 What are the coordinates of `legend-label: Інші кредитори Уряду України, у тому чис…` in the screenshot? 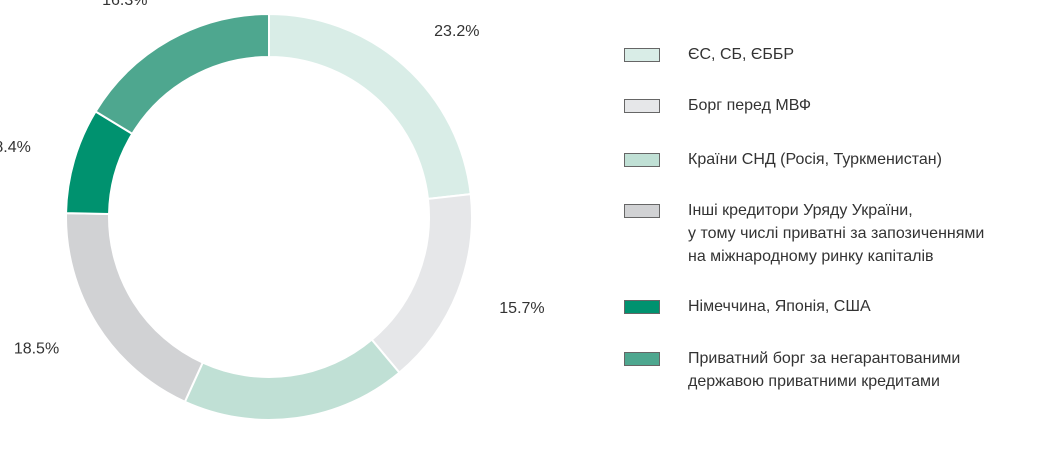 It's located at (836, 233).